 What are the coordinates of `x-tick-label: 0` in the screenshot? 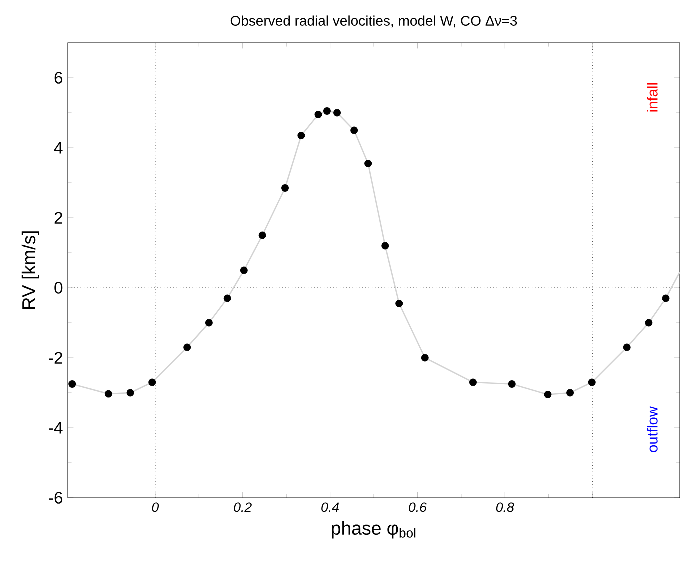 It's located at (156, 507).